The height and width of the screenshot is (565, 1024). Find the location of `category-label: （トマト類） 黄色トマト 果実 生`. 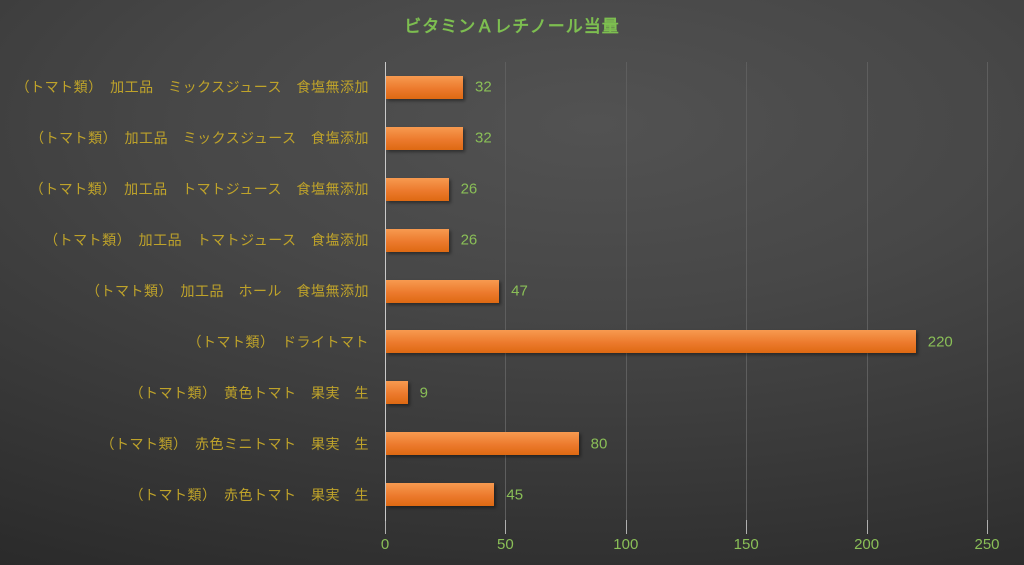

category-label: （トマト類） 黄色トマト 果実 生 is located at coordinates (249, 392).